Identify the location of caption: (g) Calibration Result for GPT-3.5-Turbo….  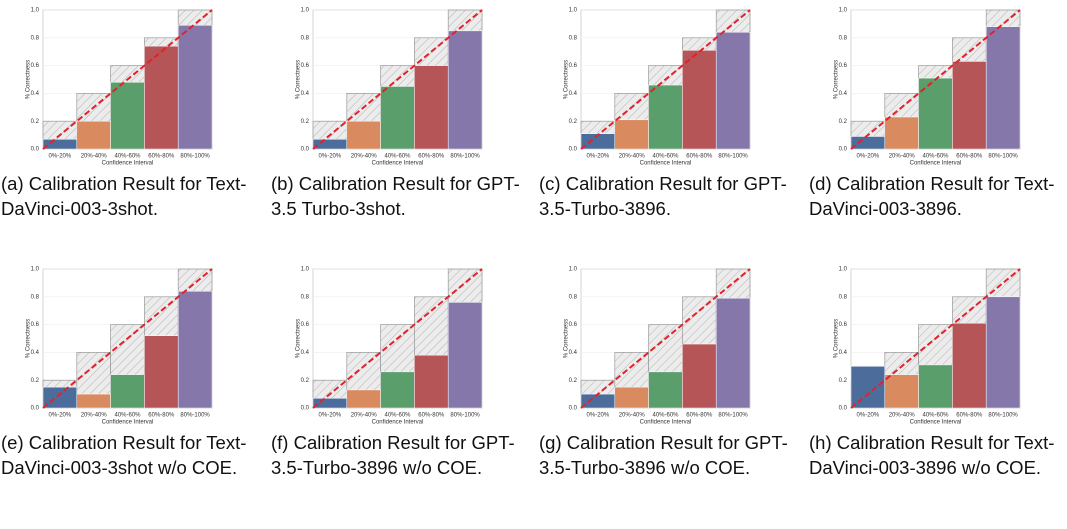
(663, 455).